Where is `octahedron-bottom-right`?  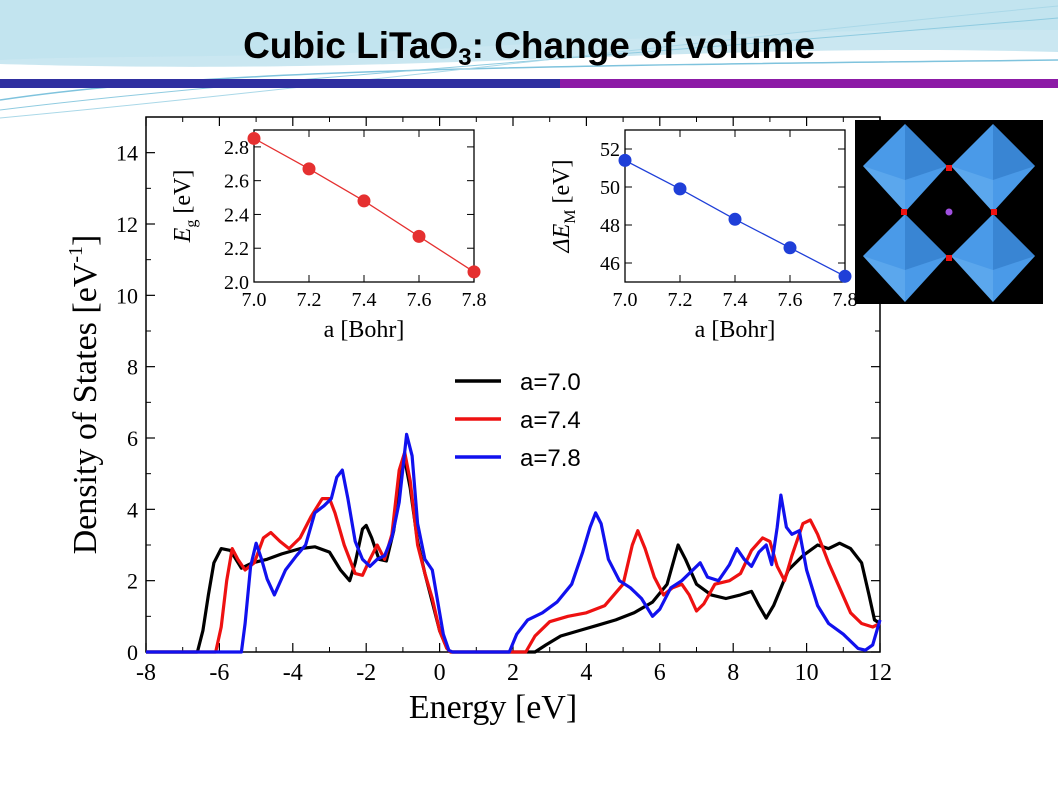
octahedron-bottom-right is located at coordinates (993, 258).